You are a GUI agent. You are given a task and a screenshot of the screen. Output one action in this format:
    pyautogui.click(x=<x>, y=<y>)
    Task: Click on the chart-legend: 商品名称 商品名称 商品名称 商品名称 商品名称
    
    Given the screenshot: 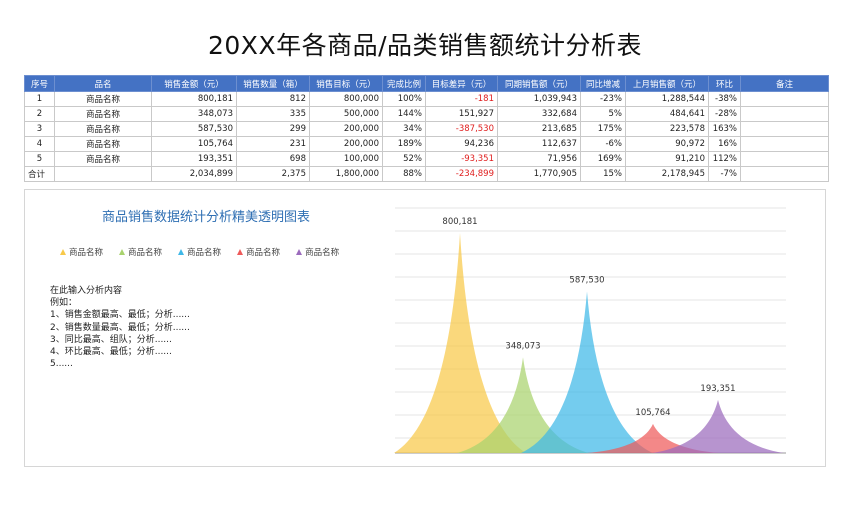 What is the action you would take?
    pyautogui.click(x=220, y=252)
    